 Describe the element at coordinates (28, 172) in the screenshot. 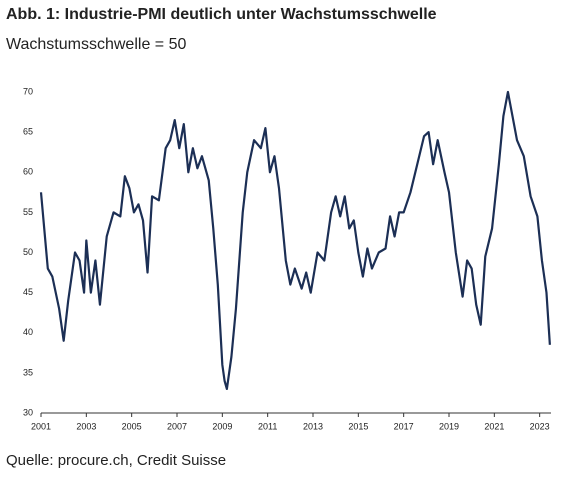

I see `y-tick-label: 60` at that location.